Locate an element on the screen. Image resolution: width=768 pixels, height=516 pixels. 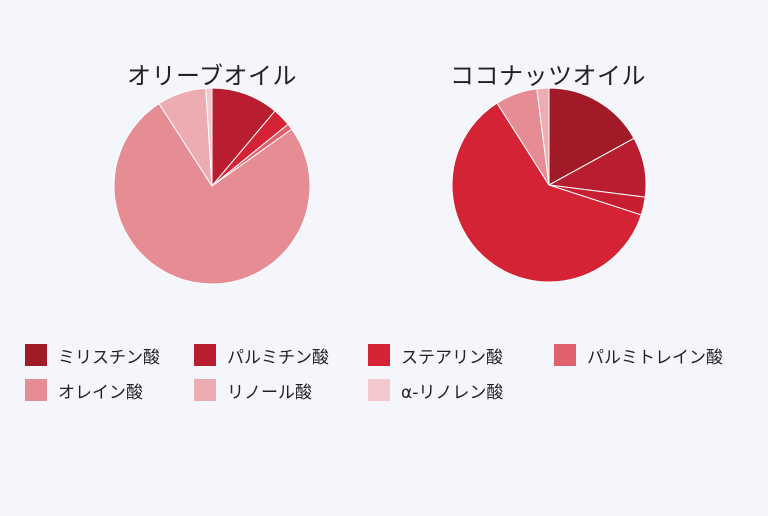
legend-item-palmitoleic-acid: パルミトレイン酸 is located at coordinates (638, 355).